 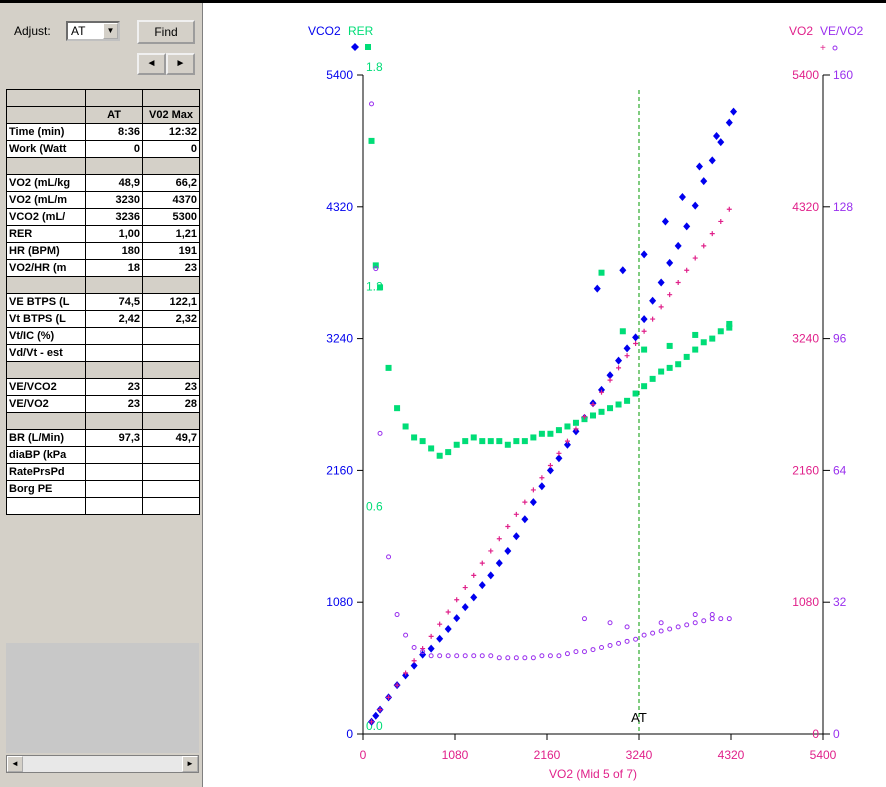 What do you see at coordinates (547, 755) in the screenshot?
I see `x-tick-label: 2160` at bounding box center [547, 755].